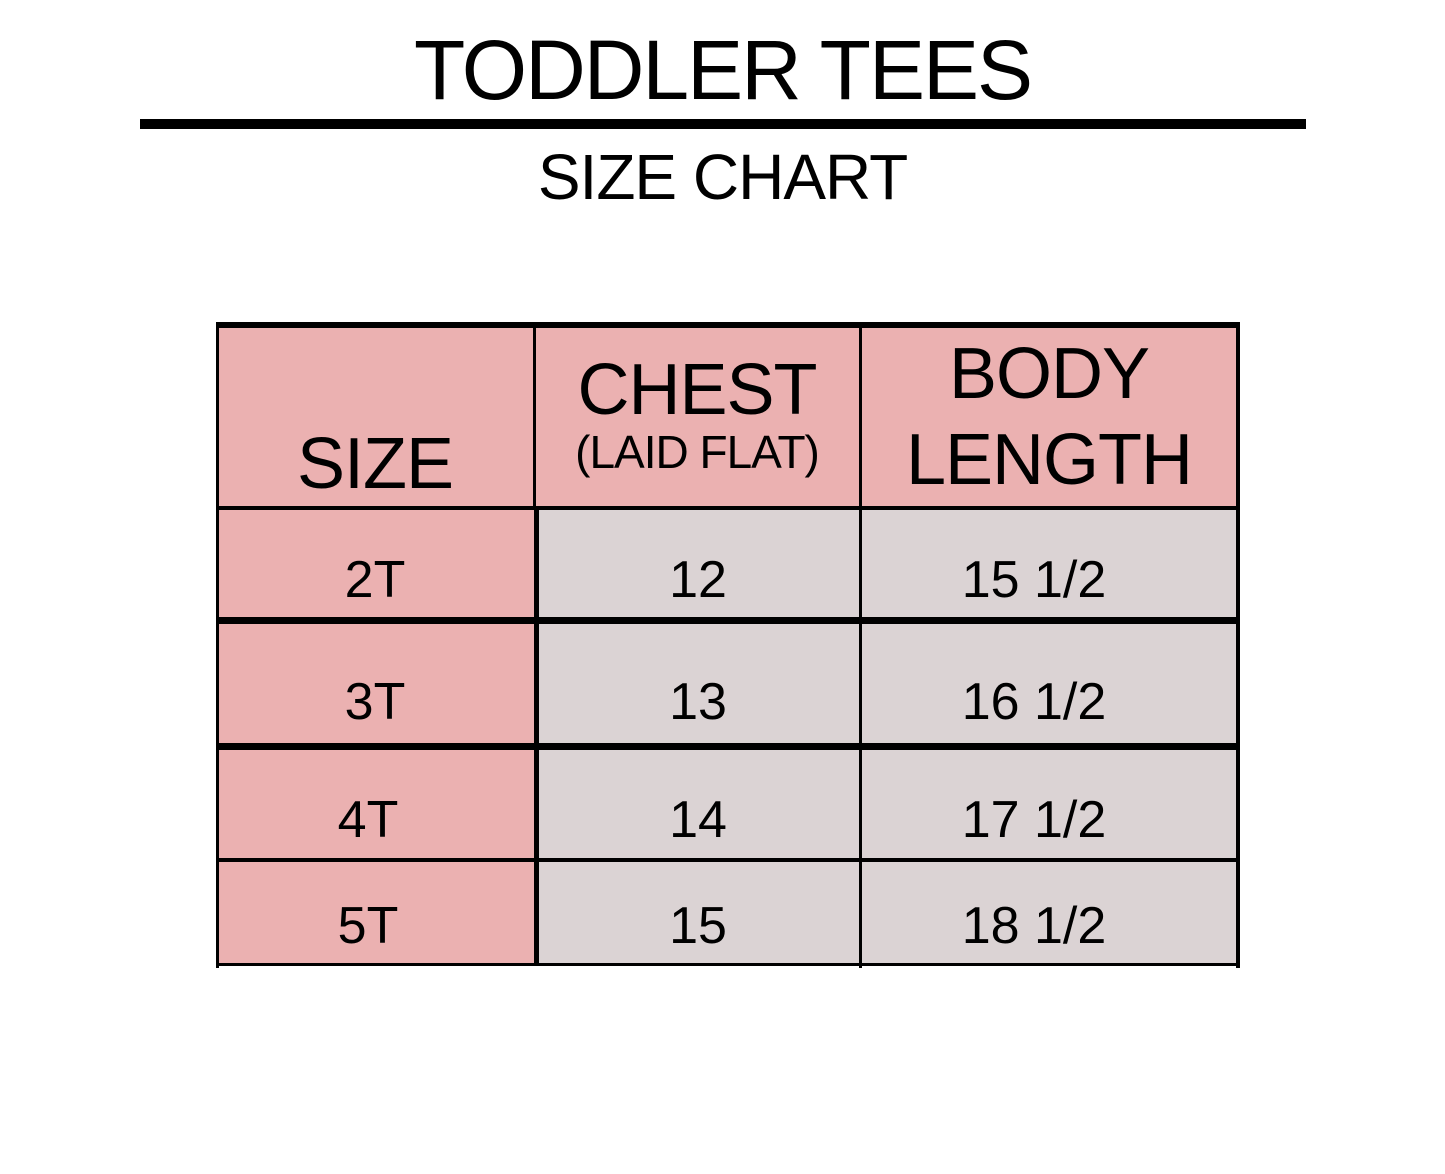 The width and height of the screenshot is (1445, 1174). I want to click on size-value: 4T, so click(368, 820).